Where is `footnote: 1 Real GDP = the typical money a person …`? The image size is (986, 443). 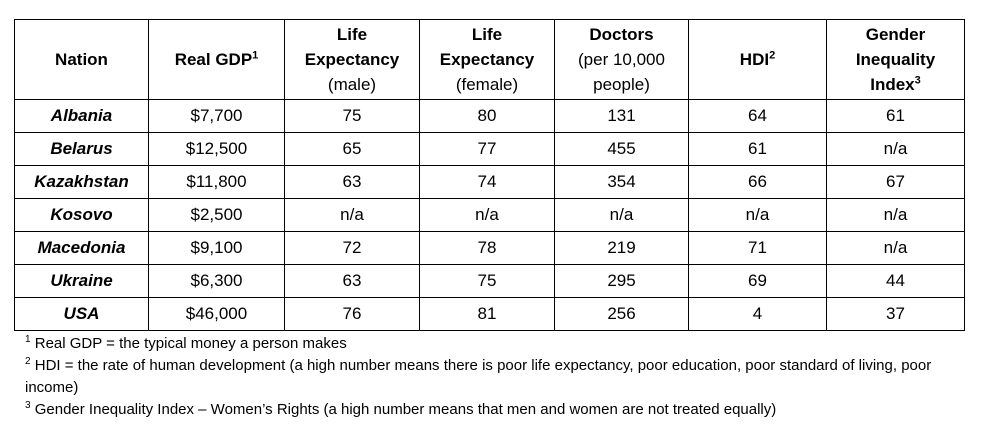
footnote: 1 Real GDP = the typical money a person … is located at coordinates (500, 344).